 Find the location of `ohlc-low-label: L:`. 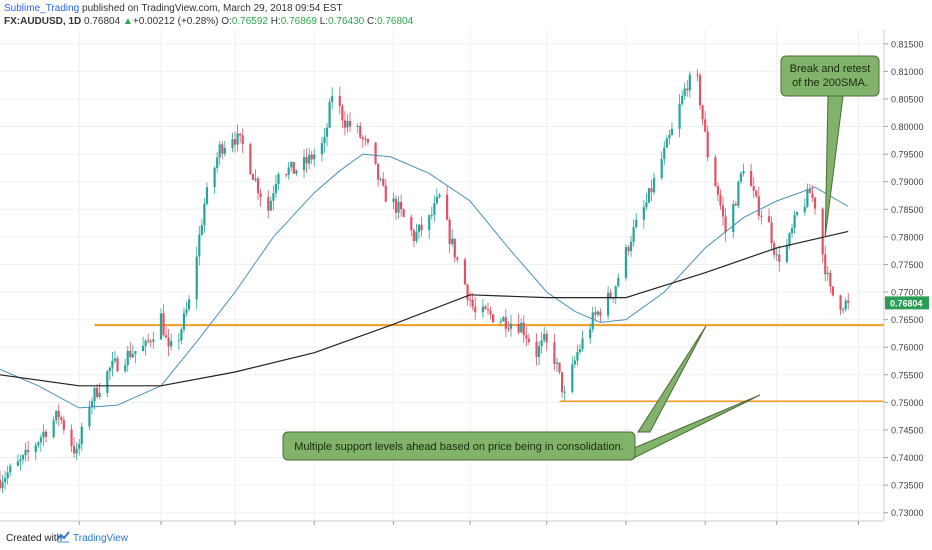

ohlc-low-label: L: is located at coordinates (324, 21).